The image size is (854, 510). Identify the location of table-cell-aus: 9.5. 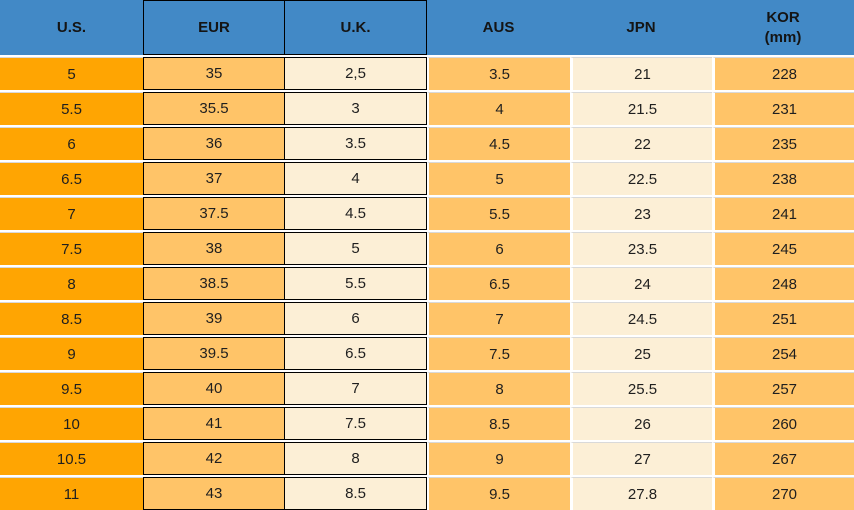
(498, 493).